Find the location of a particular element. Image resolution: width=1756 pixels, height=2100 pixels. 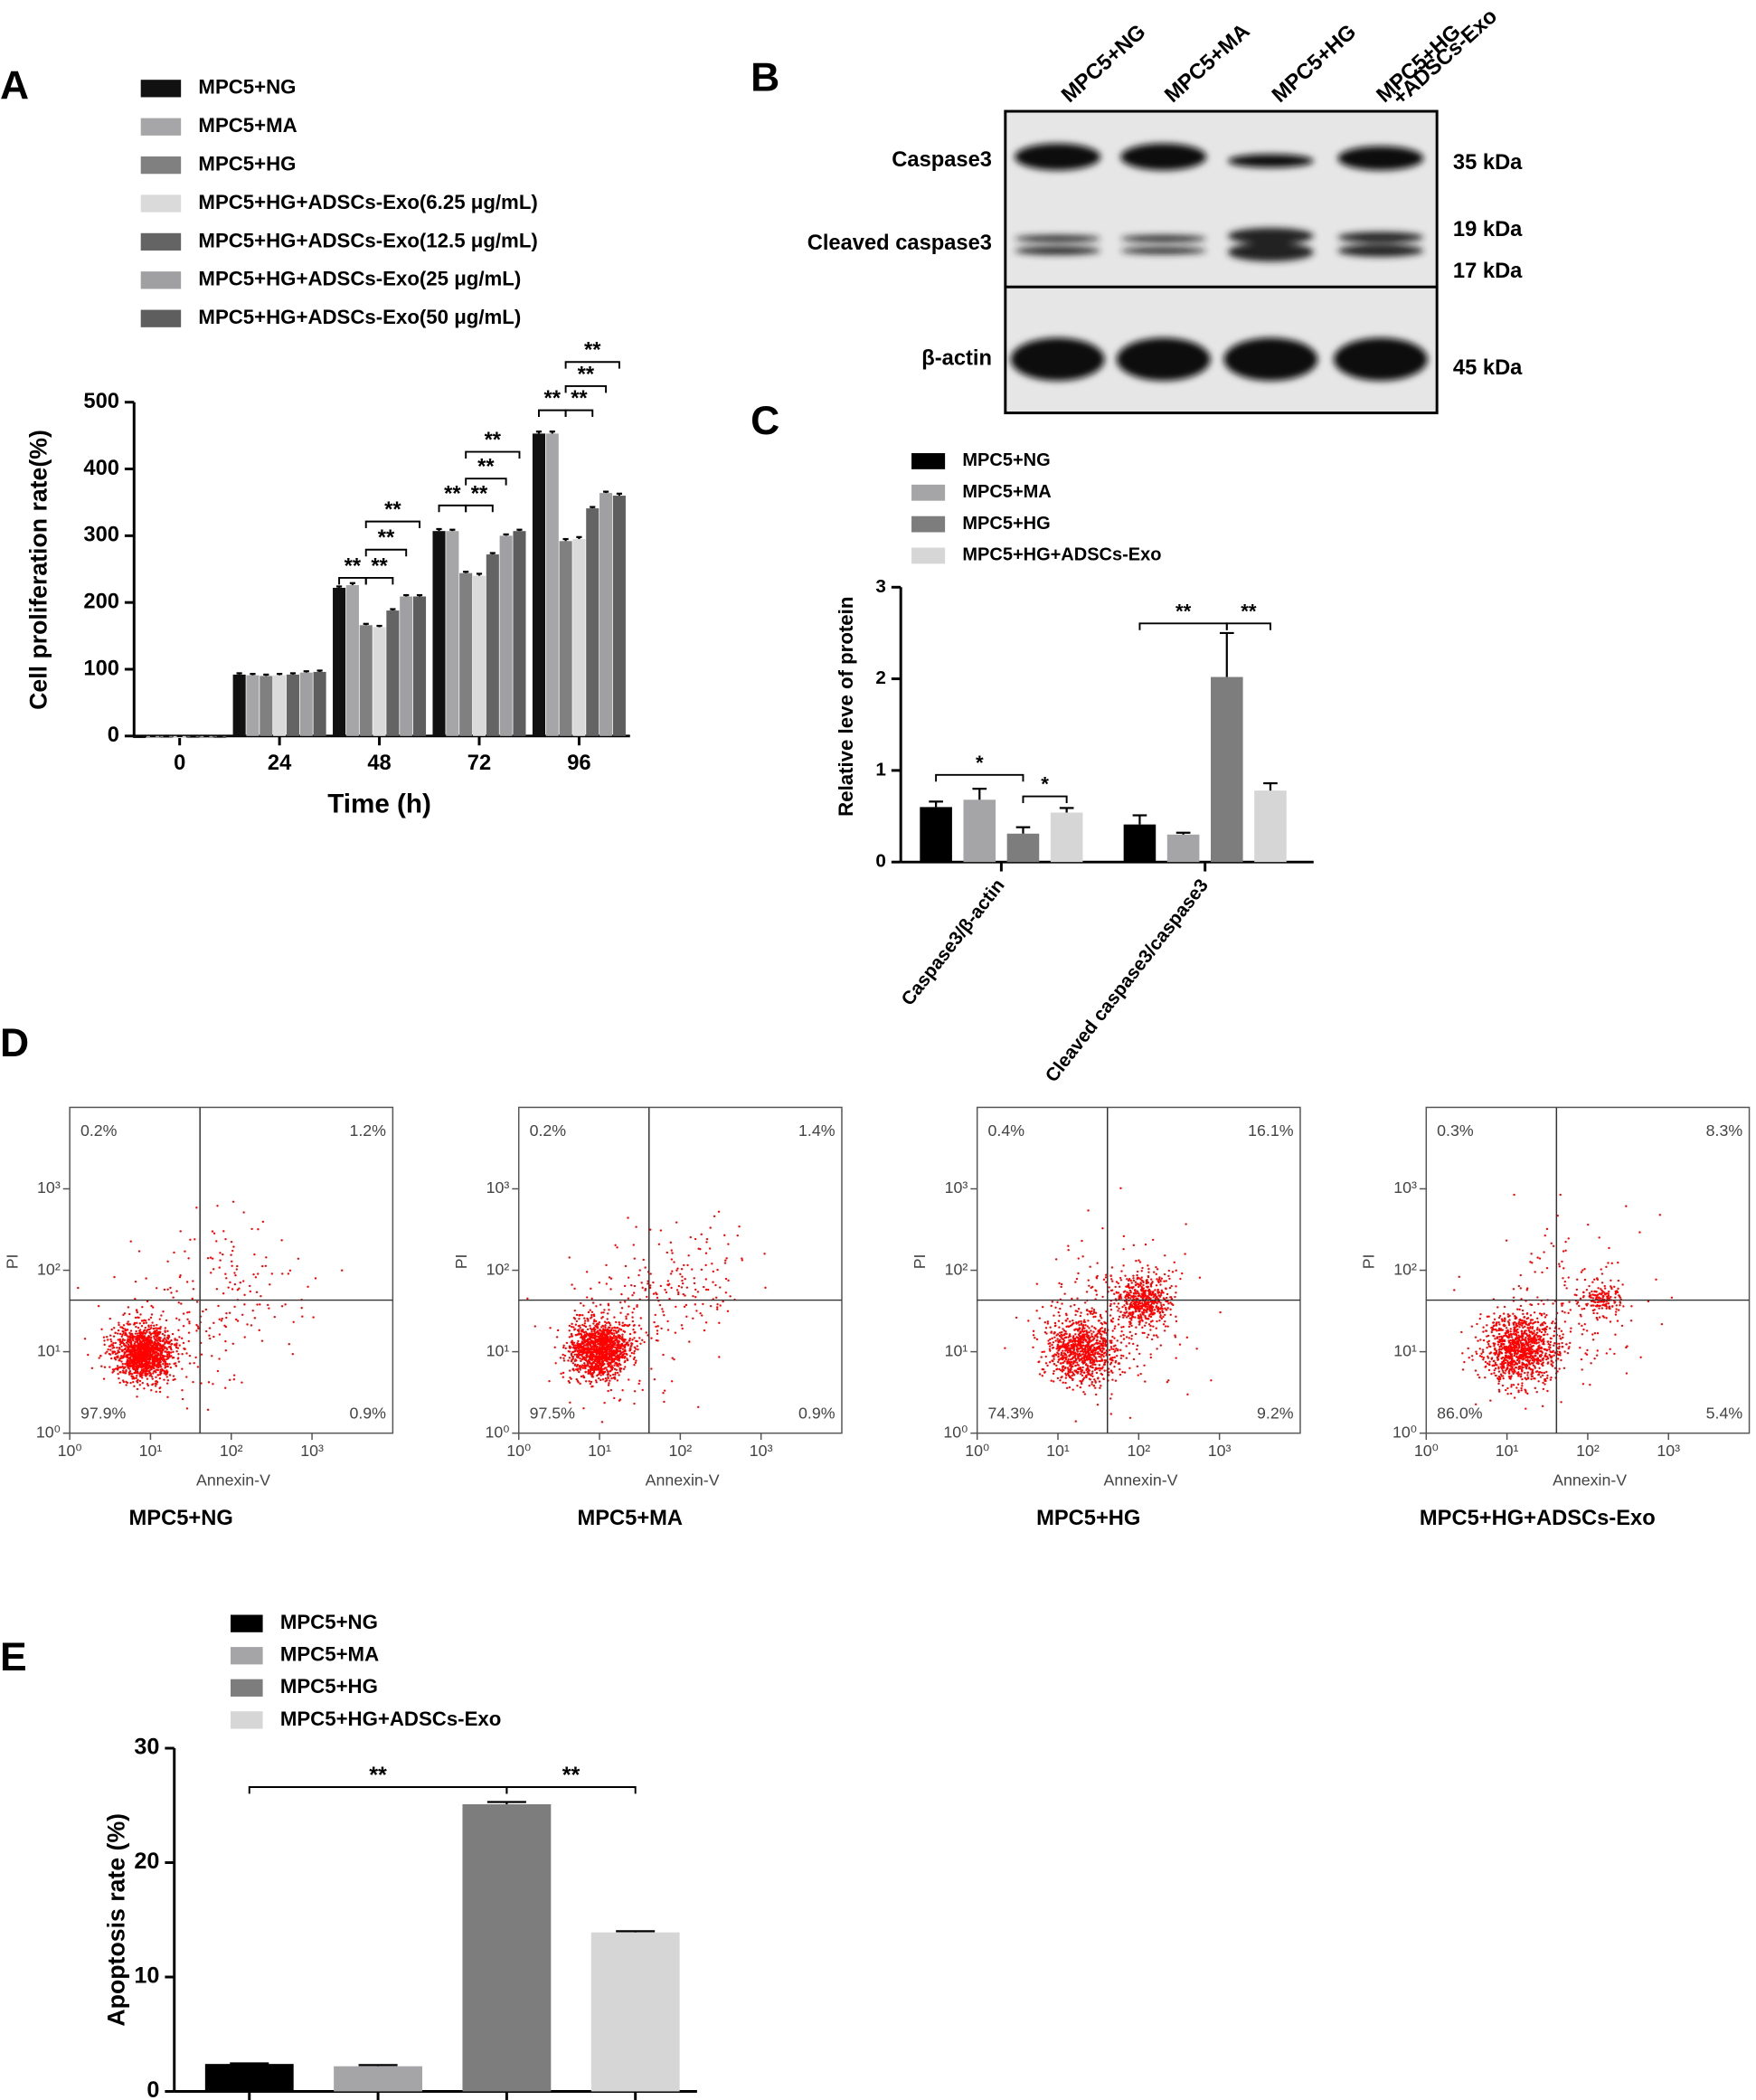

x-tick-label: Cleaved caspase3/caspase3 is located at coordinates (1128, 980).